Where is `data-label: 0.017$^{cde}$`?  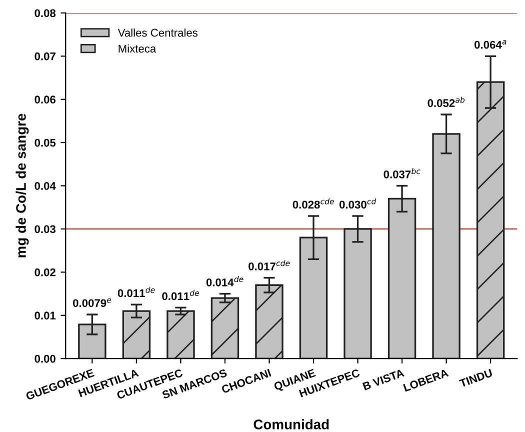
data-label: 0.017$^{cde}$ is located at coordinates (269, 265).